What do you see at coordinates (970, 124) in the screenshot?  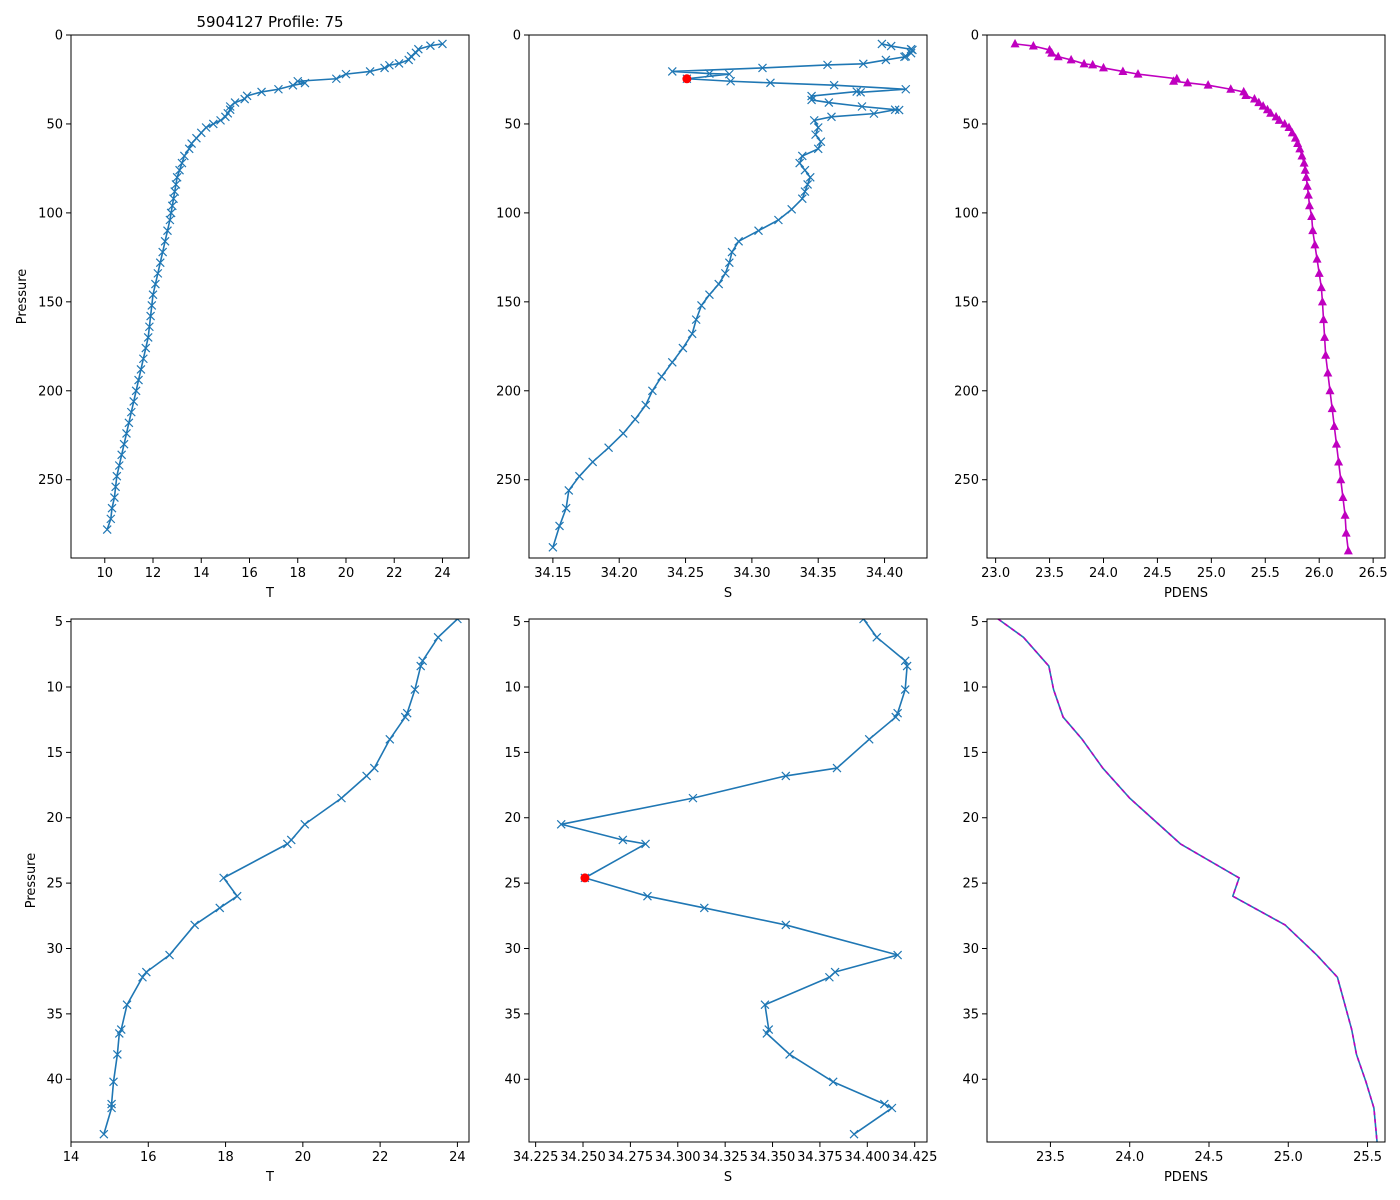 I see `y-tick-label: 50` at bounding box center [970, 124].